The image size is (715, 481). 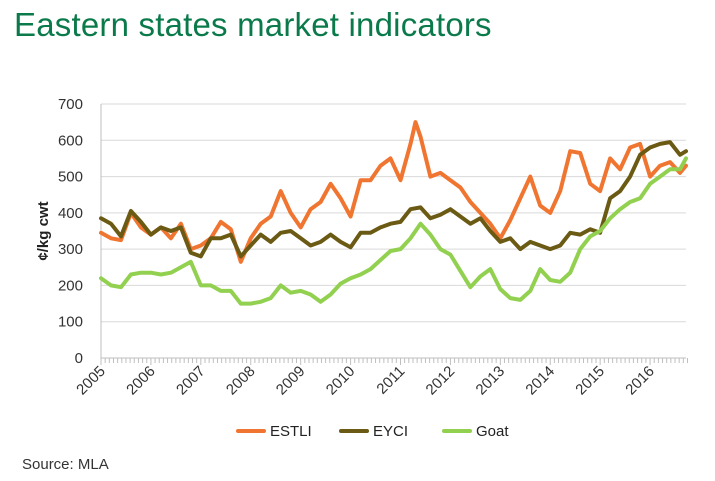 What do you see at coordinates (43, 230) in the screenshot?
I see `y-axis-label: ¢/kg cwt` at bounding box center [43, 230].